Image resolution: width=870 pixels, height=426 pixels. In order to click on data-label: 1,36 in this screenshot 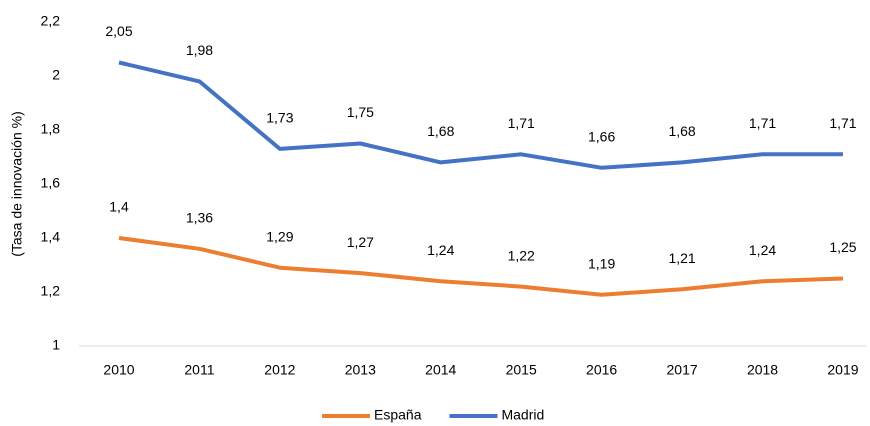, I will do `click(199, 218)`.